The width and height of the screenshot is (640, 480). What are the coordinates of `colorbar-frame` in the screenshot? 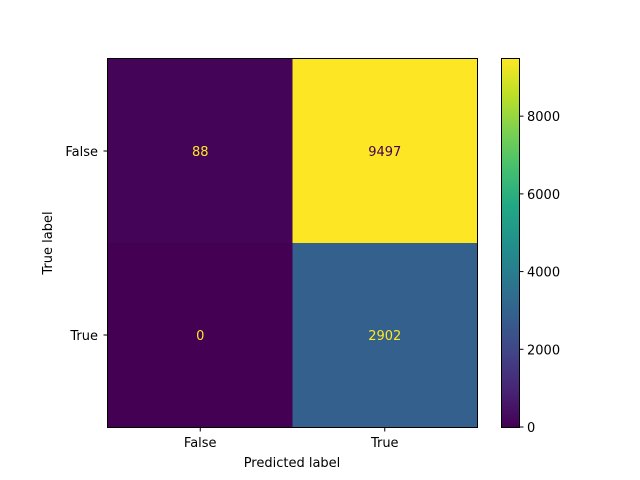 It's located at (510, 243).